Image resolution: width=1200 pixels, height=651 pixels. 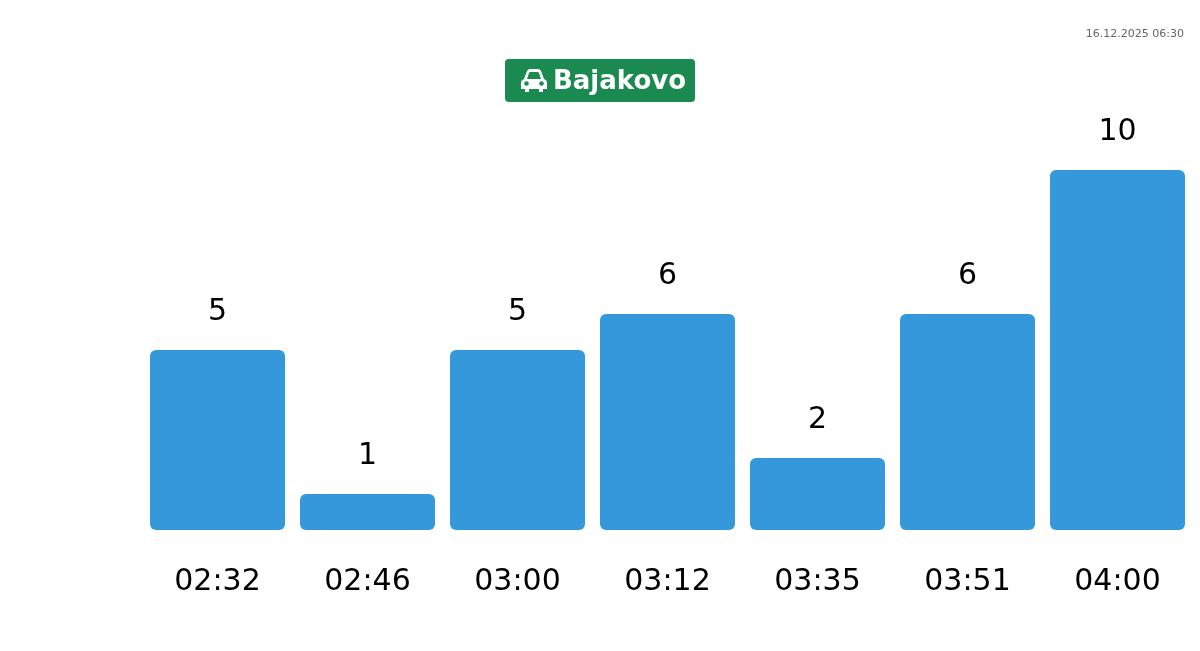 I want to click on x-tick-label: 04:00, so click(x=1117, y=579).